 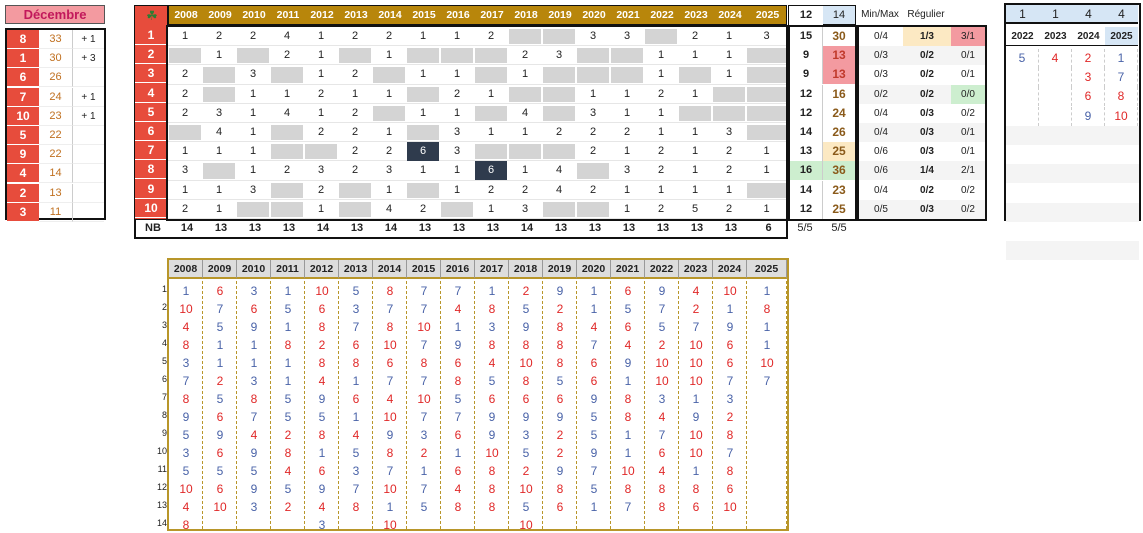 I want to click on left-rank-delta: + 3, so click(x=88, y=59).